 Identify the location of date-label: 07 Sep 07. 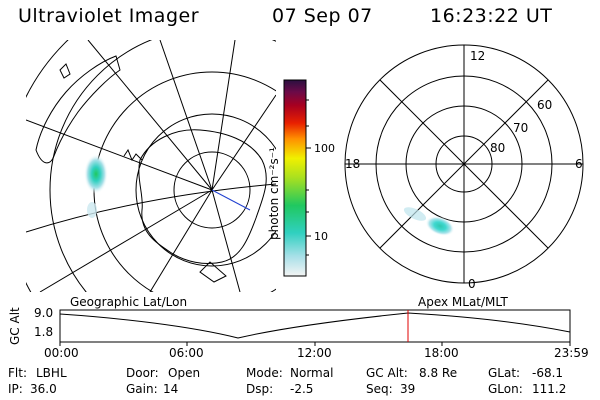
(322, 16).